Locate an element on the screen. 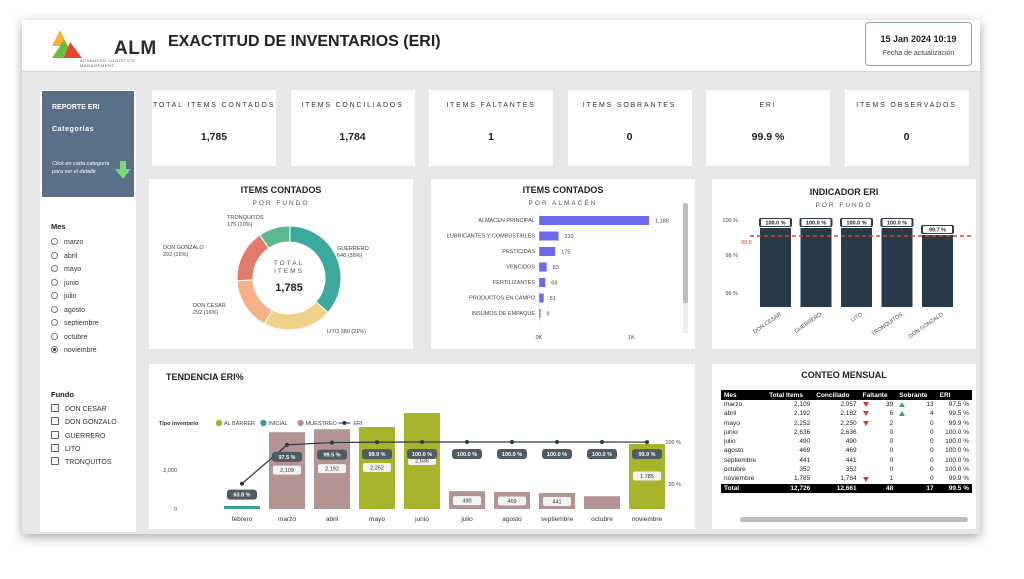 Image resolution: width=1024 pixels, height=579 pixels. table-row: noviembre 1,785 1,784 1 0 99.9 % is located at coordinates (846, 478).